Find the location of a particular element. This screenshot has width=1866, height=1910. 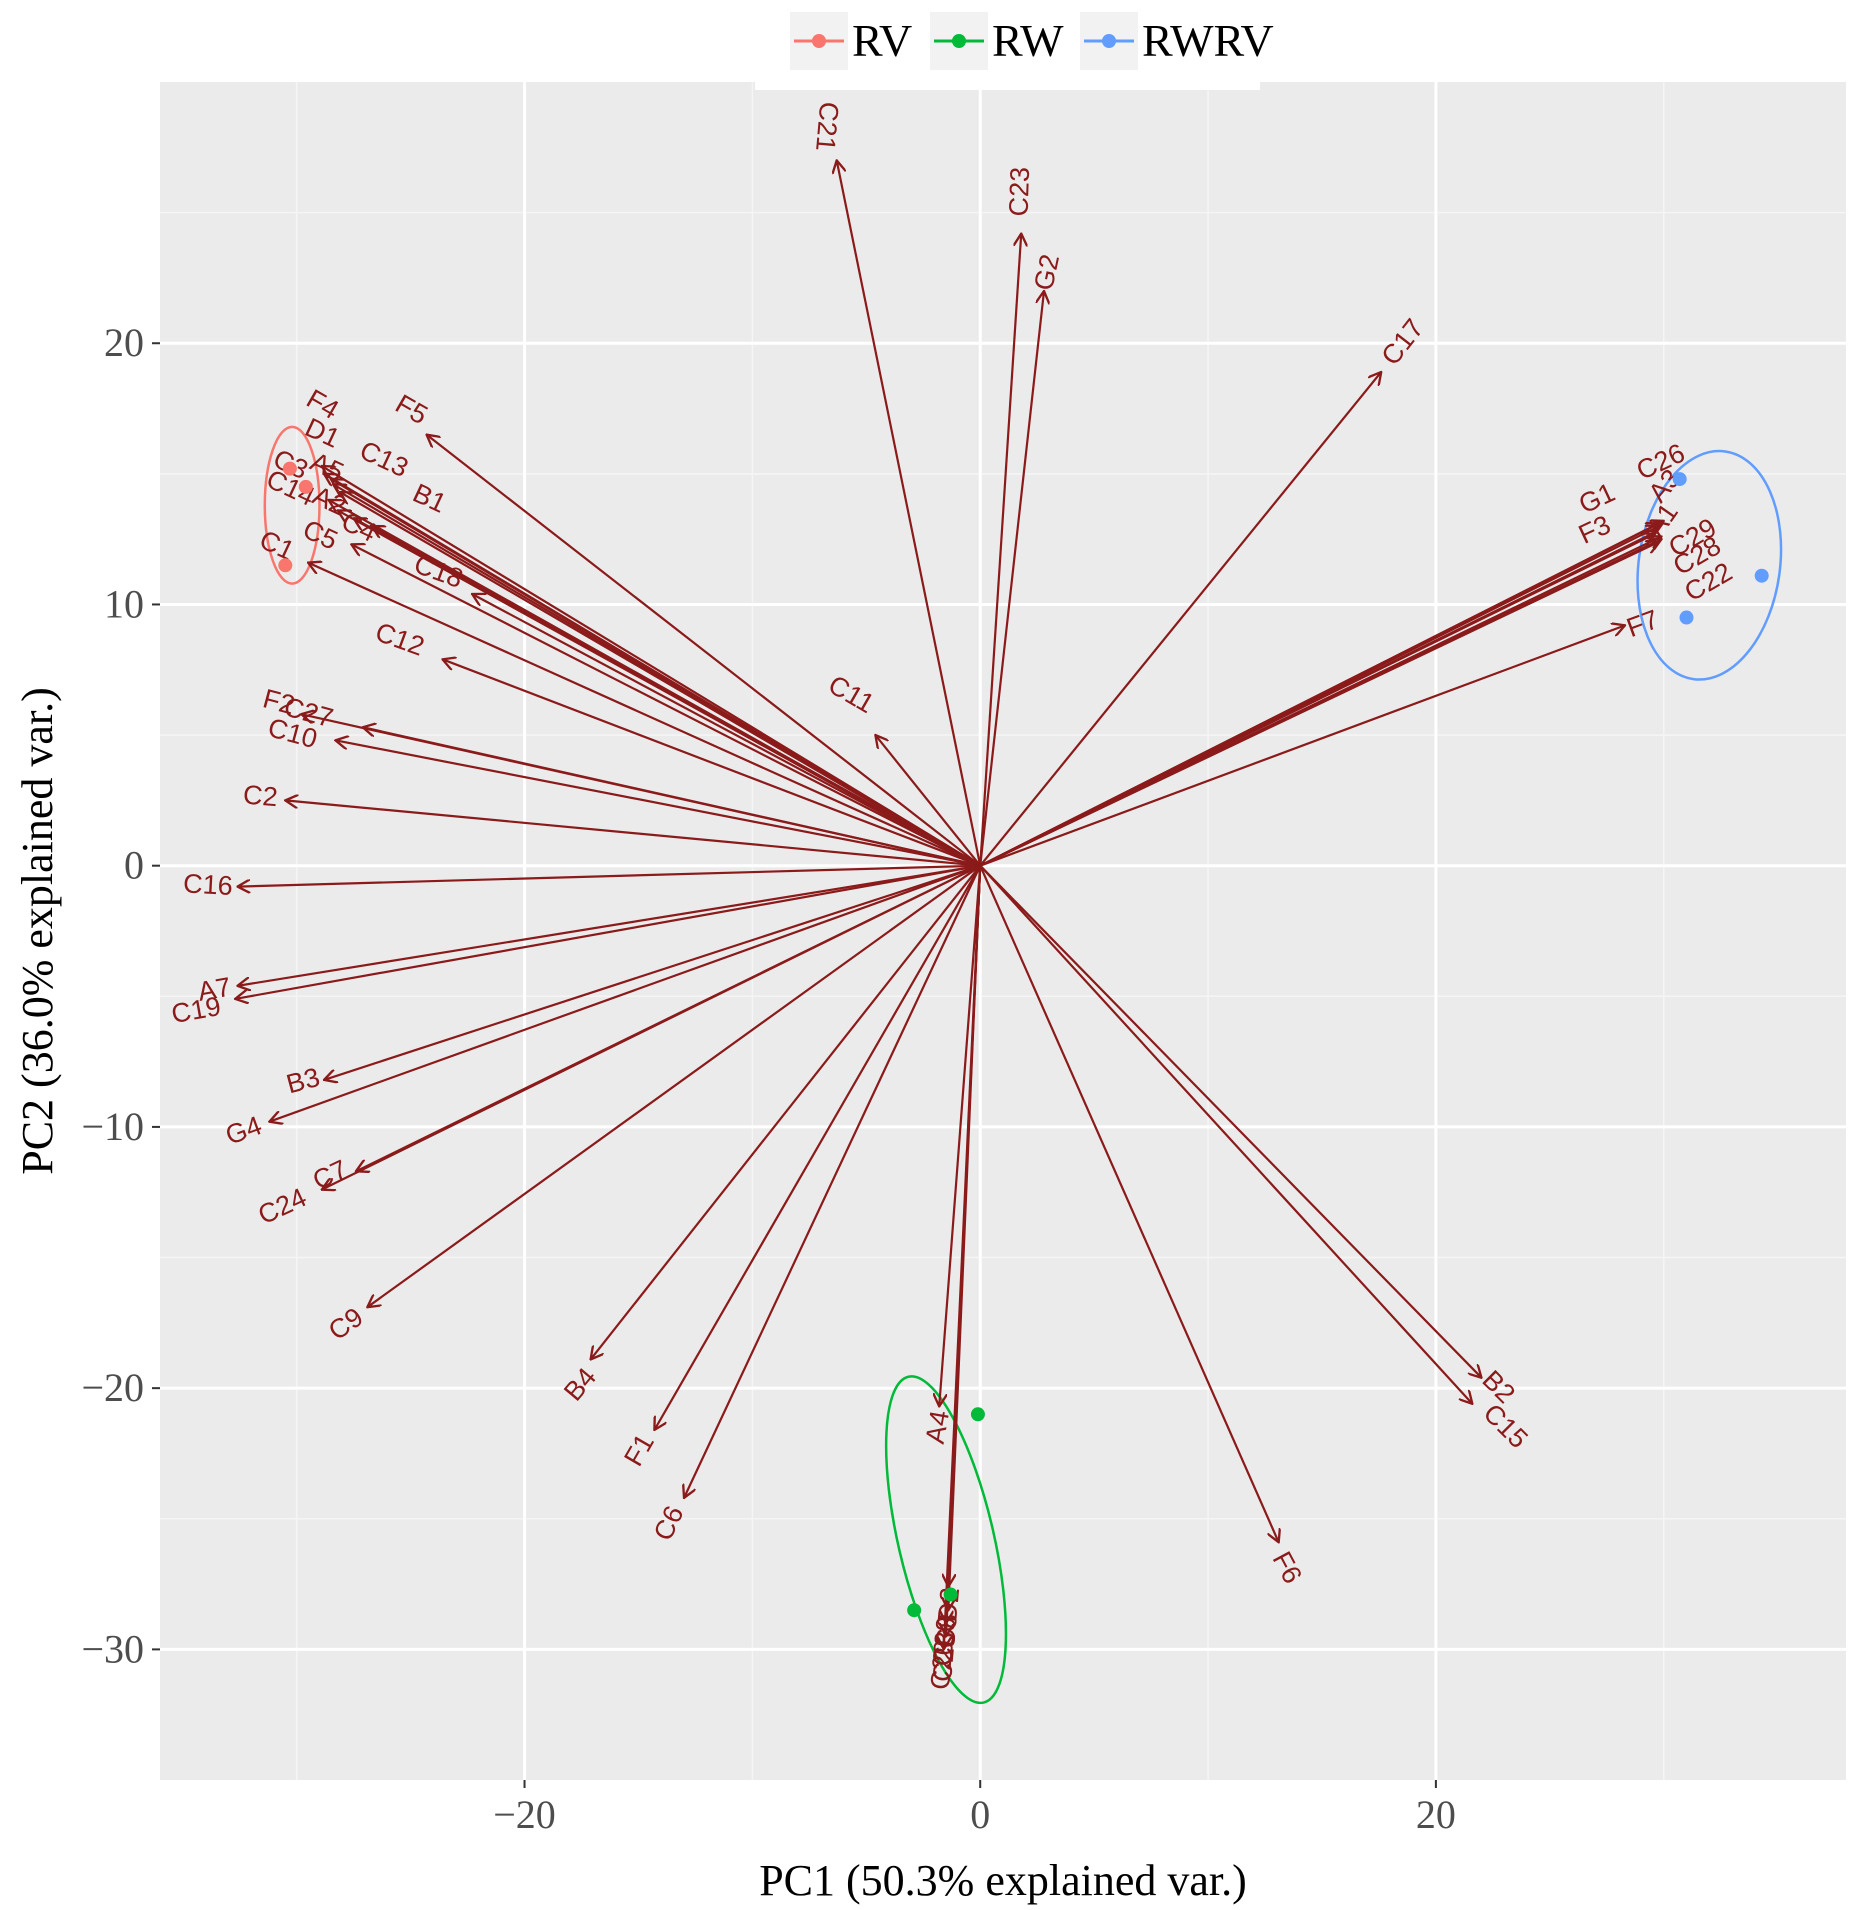

arrow-c19 is located at coordinates (608, 931).